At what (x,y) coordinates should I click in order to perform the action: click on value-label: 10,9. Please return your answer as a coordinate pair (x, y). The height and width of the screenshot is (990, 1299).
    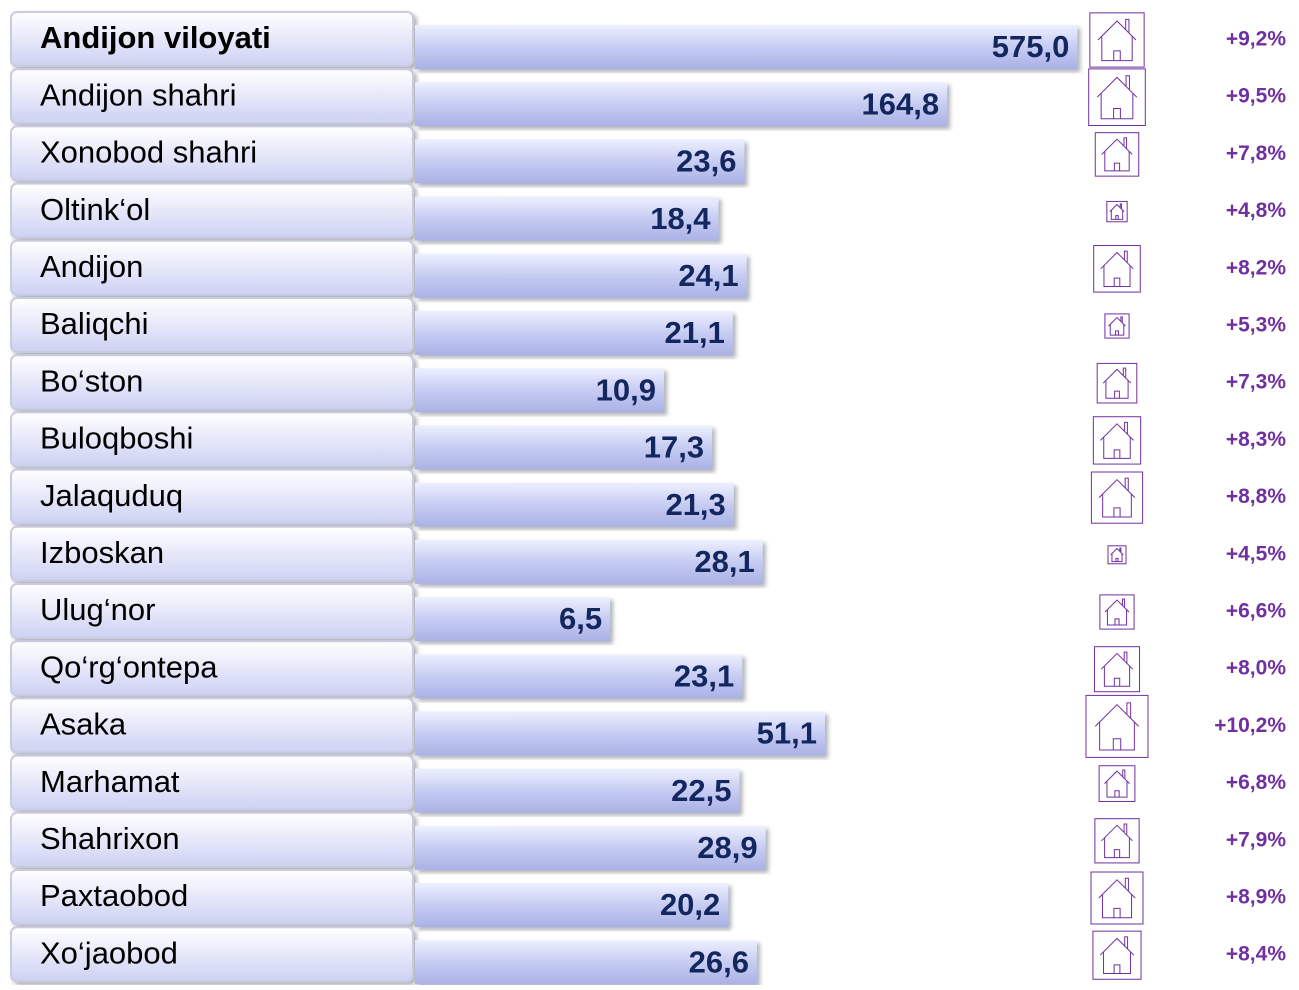
    Looking at the image, I should click on (626, 389).